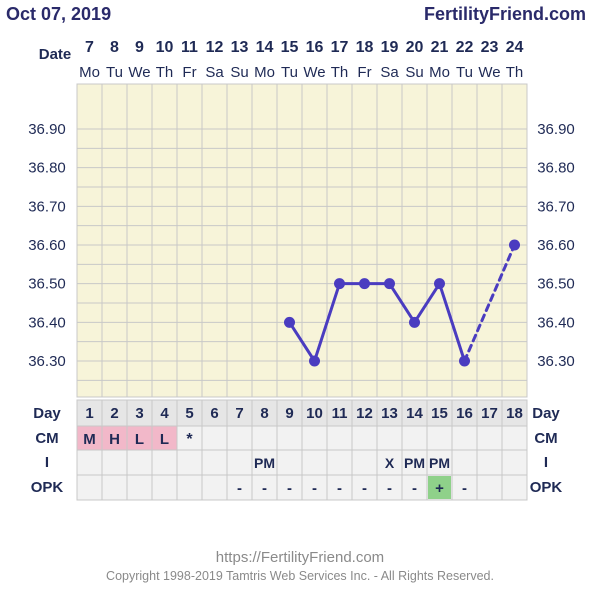 Image resolution: width=600 pixels, height=600 pixels. Describe the element at coordinates (439, 413) in the screenshot. I see `cycle-day: 15` at that location.